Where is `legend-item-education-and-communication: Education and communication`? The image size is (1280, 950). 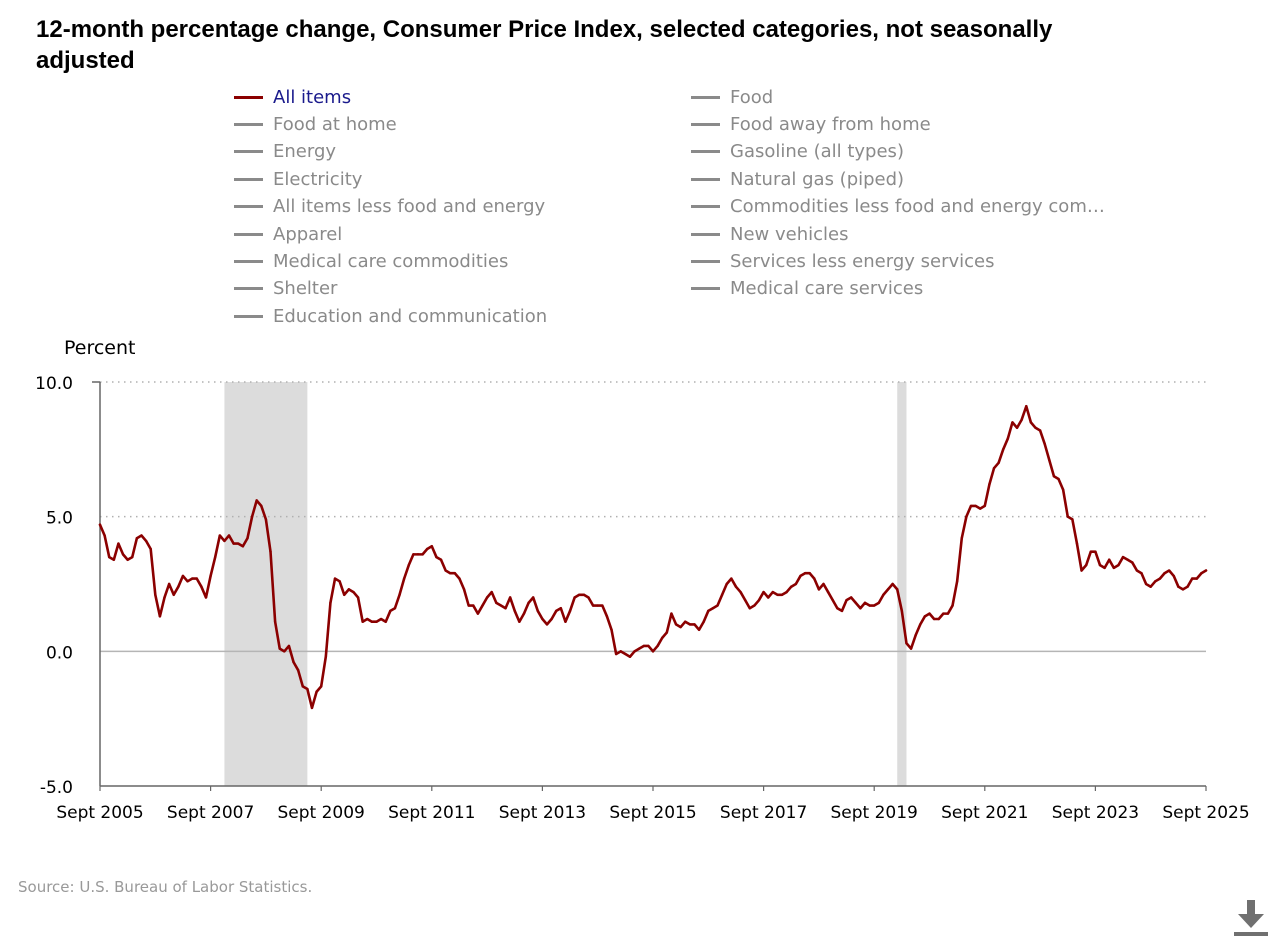 legend-item-education-and-communication: Education and communication is located at coordinates (390, 316).